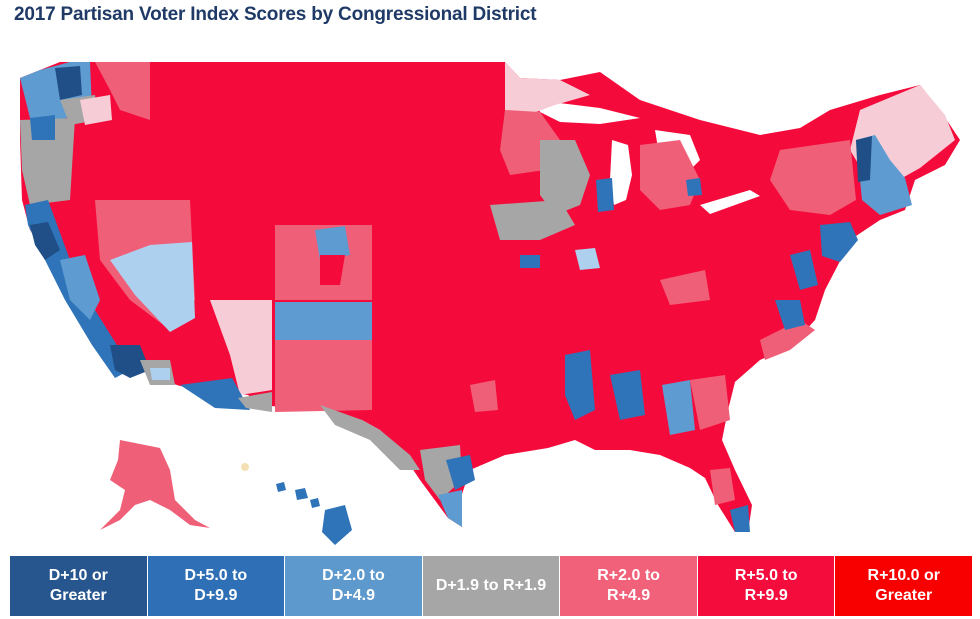 The image size is (980, 619). What do you see at coordinates (904, 586) in the screenshot?
I see `legend-item-r10: R+10.0 or Greater` at bounding box center [904, 586].